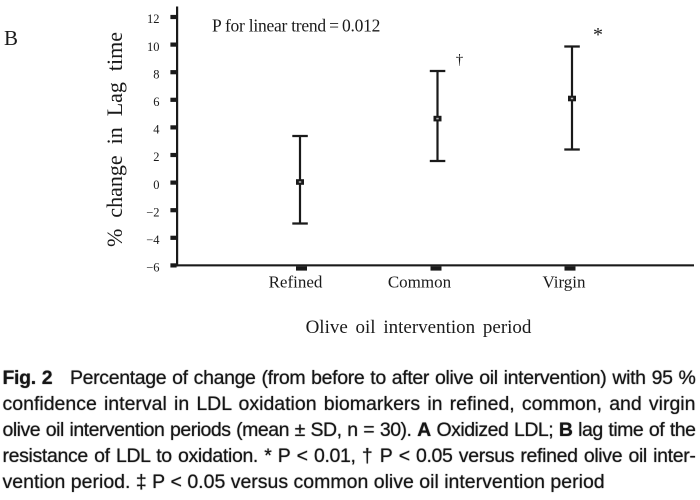 The image size is (700, 500). What do you see at coordinates (153, 19) in the screenshot?
I see `svg-text: 12` at bounding box center [153, 19].